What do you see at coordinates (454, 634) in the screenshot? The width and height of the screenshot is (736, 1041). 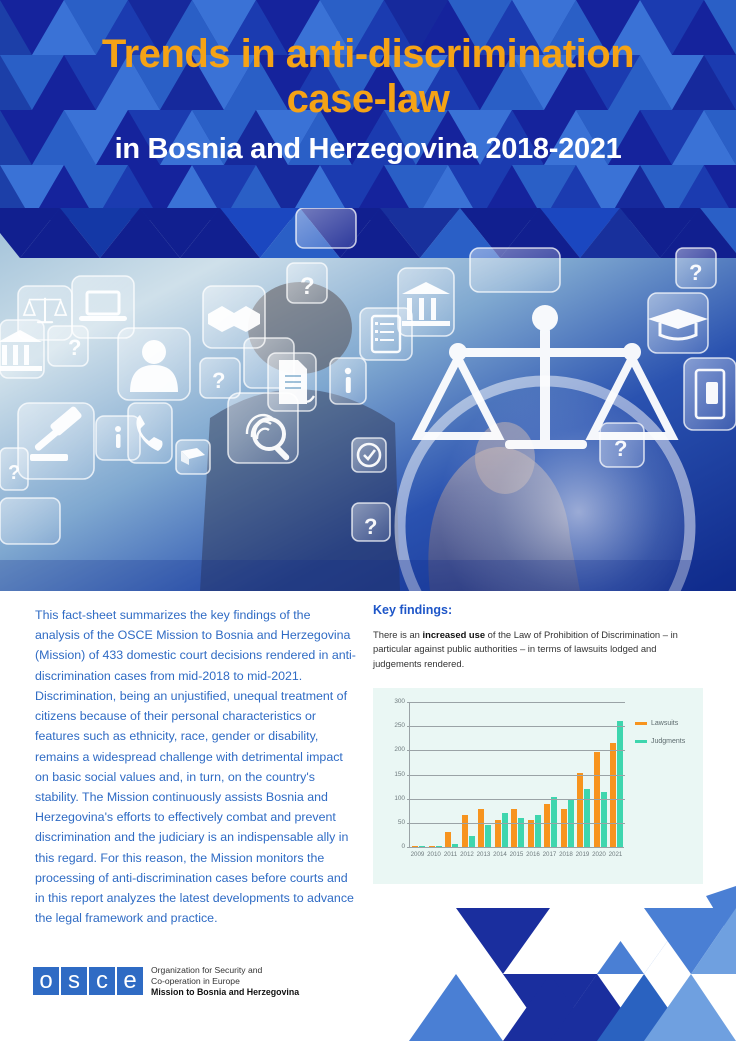 I see `kf-bold: increased use` at bounding box center [454, 634].